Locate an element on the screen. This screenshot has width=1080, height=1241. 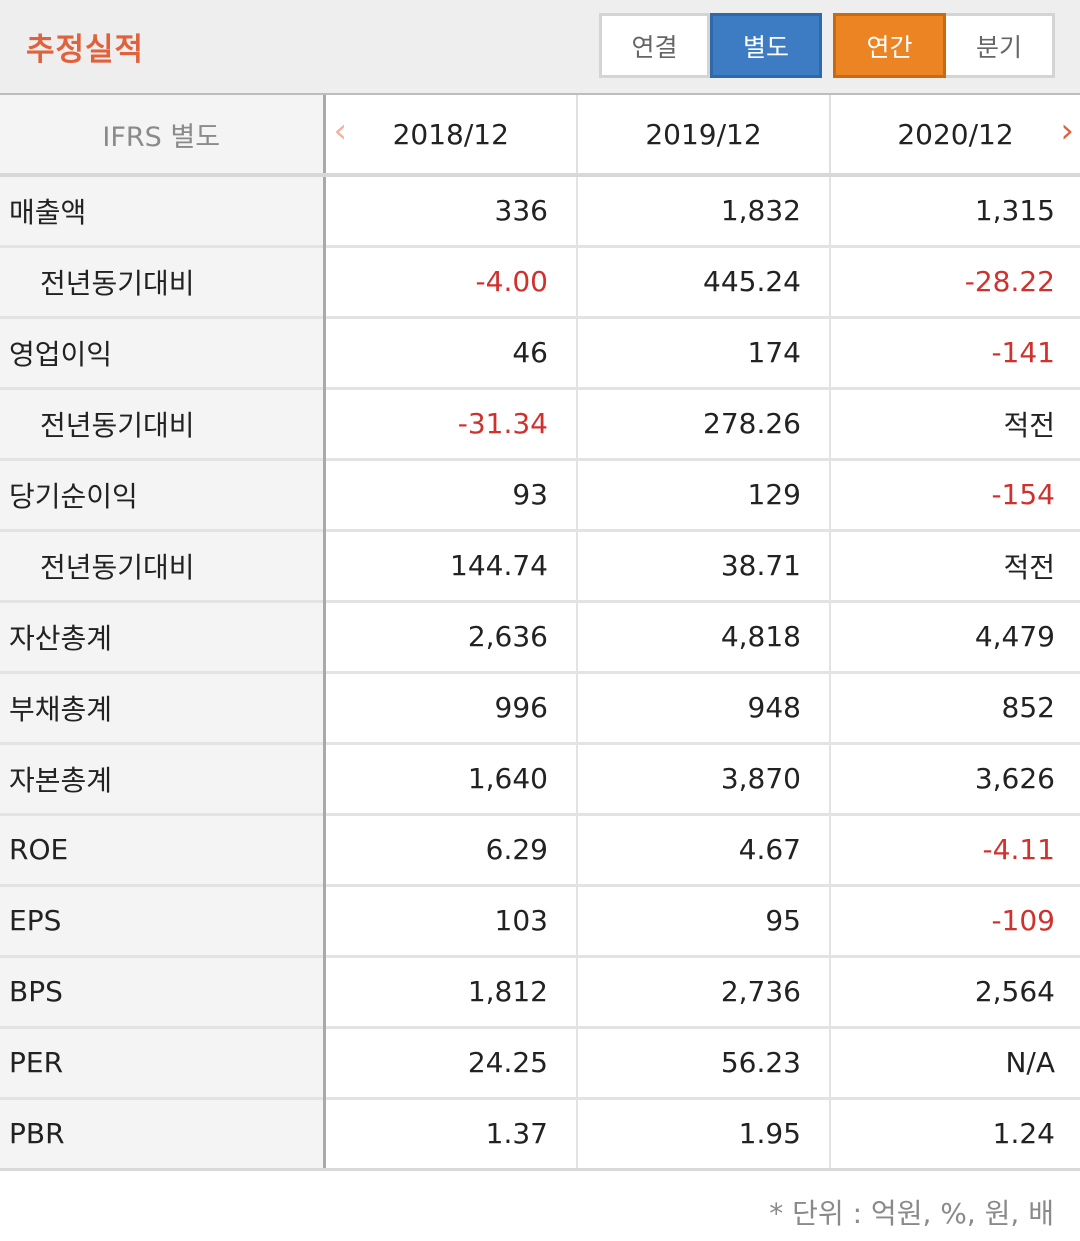
table-cell: 1,812 is located at coordinates (450, 990).